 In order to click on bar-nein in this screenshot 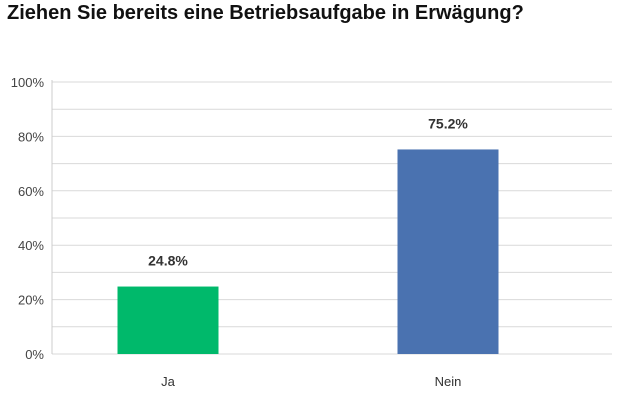, I will do `click(448, 251)`.